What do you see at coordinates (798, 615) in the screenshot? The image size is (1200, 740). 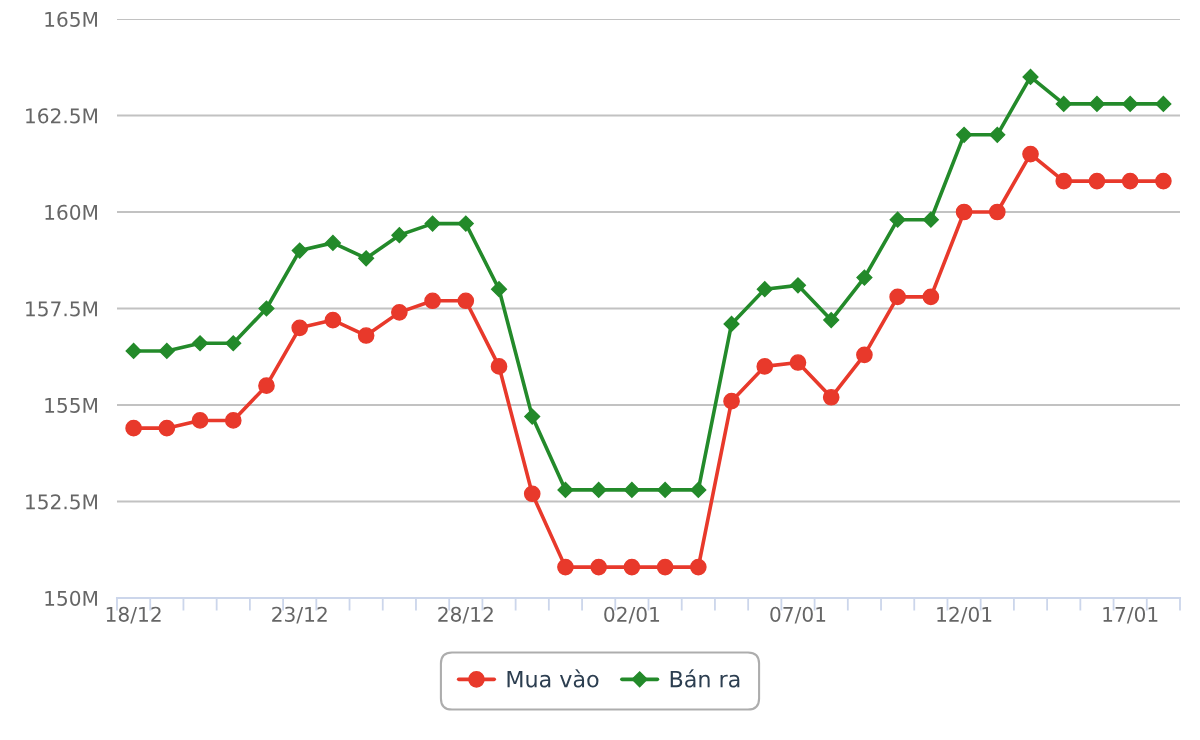 I see `x-tick-label: 07/01` at bounding box center [798, 615].